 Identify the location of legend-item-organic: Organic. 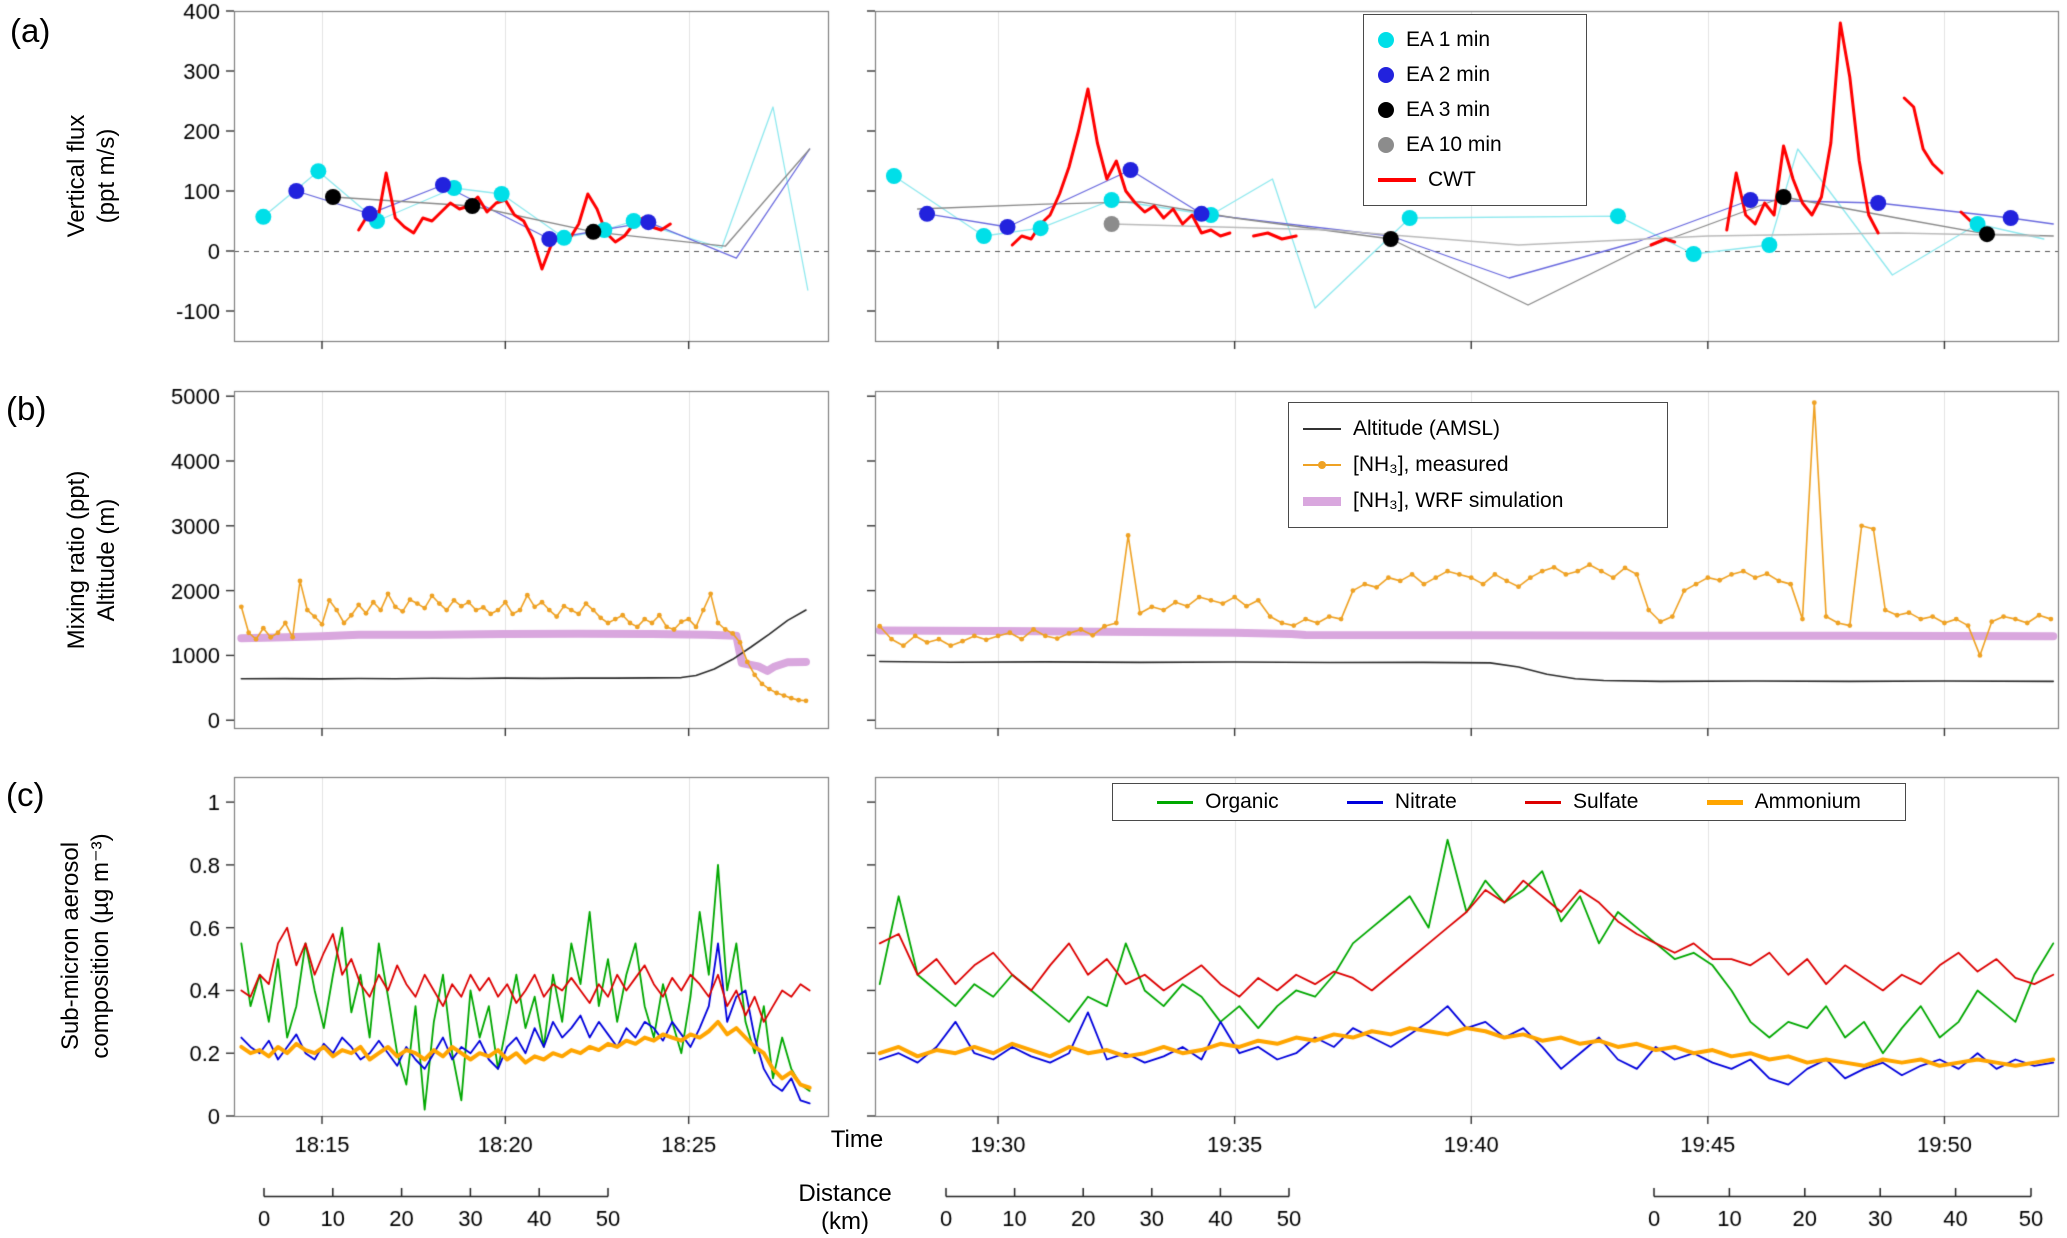
(1218, 802).